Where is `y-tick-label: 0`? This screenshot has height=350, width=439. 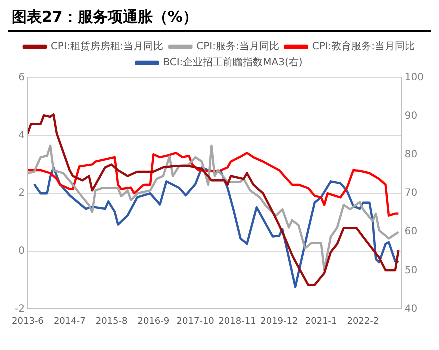
y-tick-label: 0 is located at coordinates (21, 251).